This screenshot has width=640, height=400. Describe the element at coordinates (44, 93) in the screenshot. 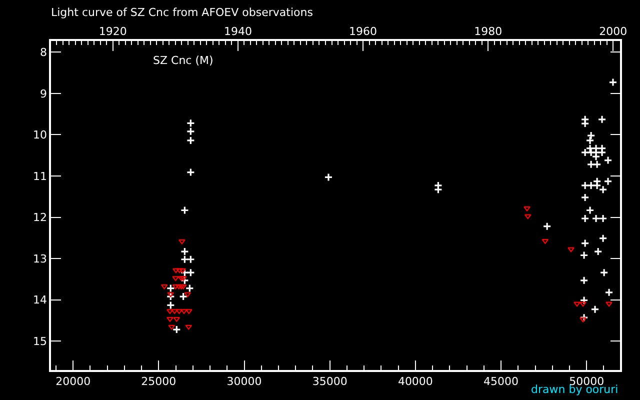

I see `y-tick-label: 9` at that location.